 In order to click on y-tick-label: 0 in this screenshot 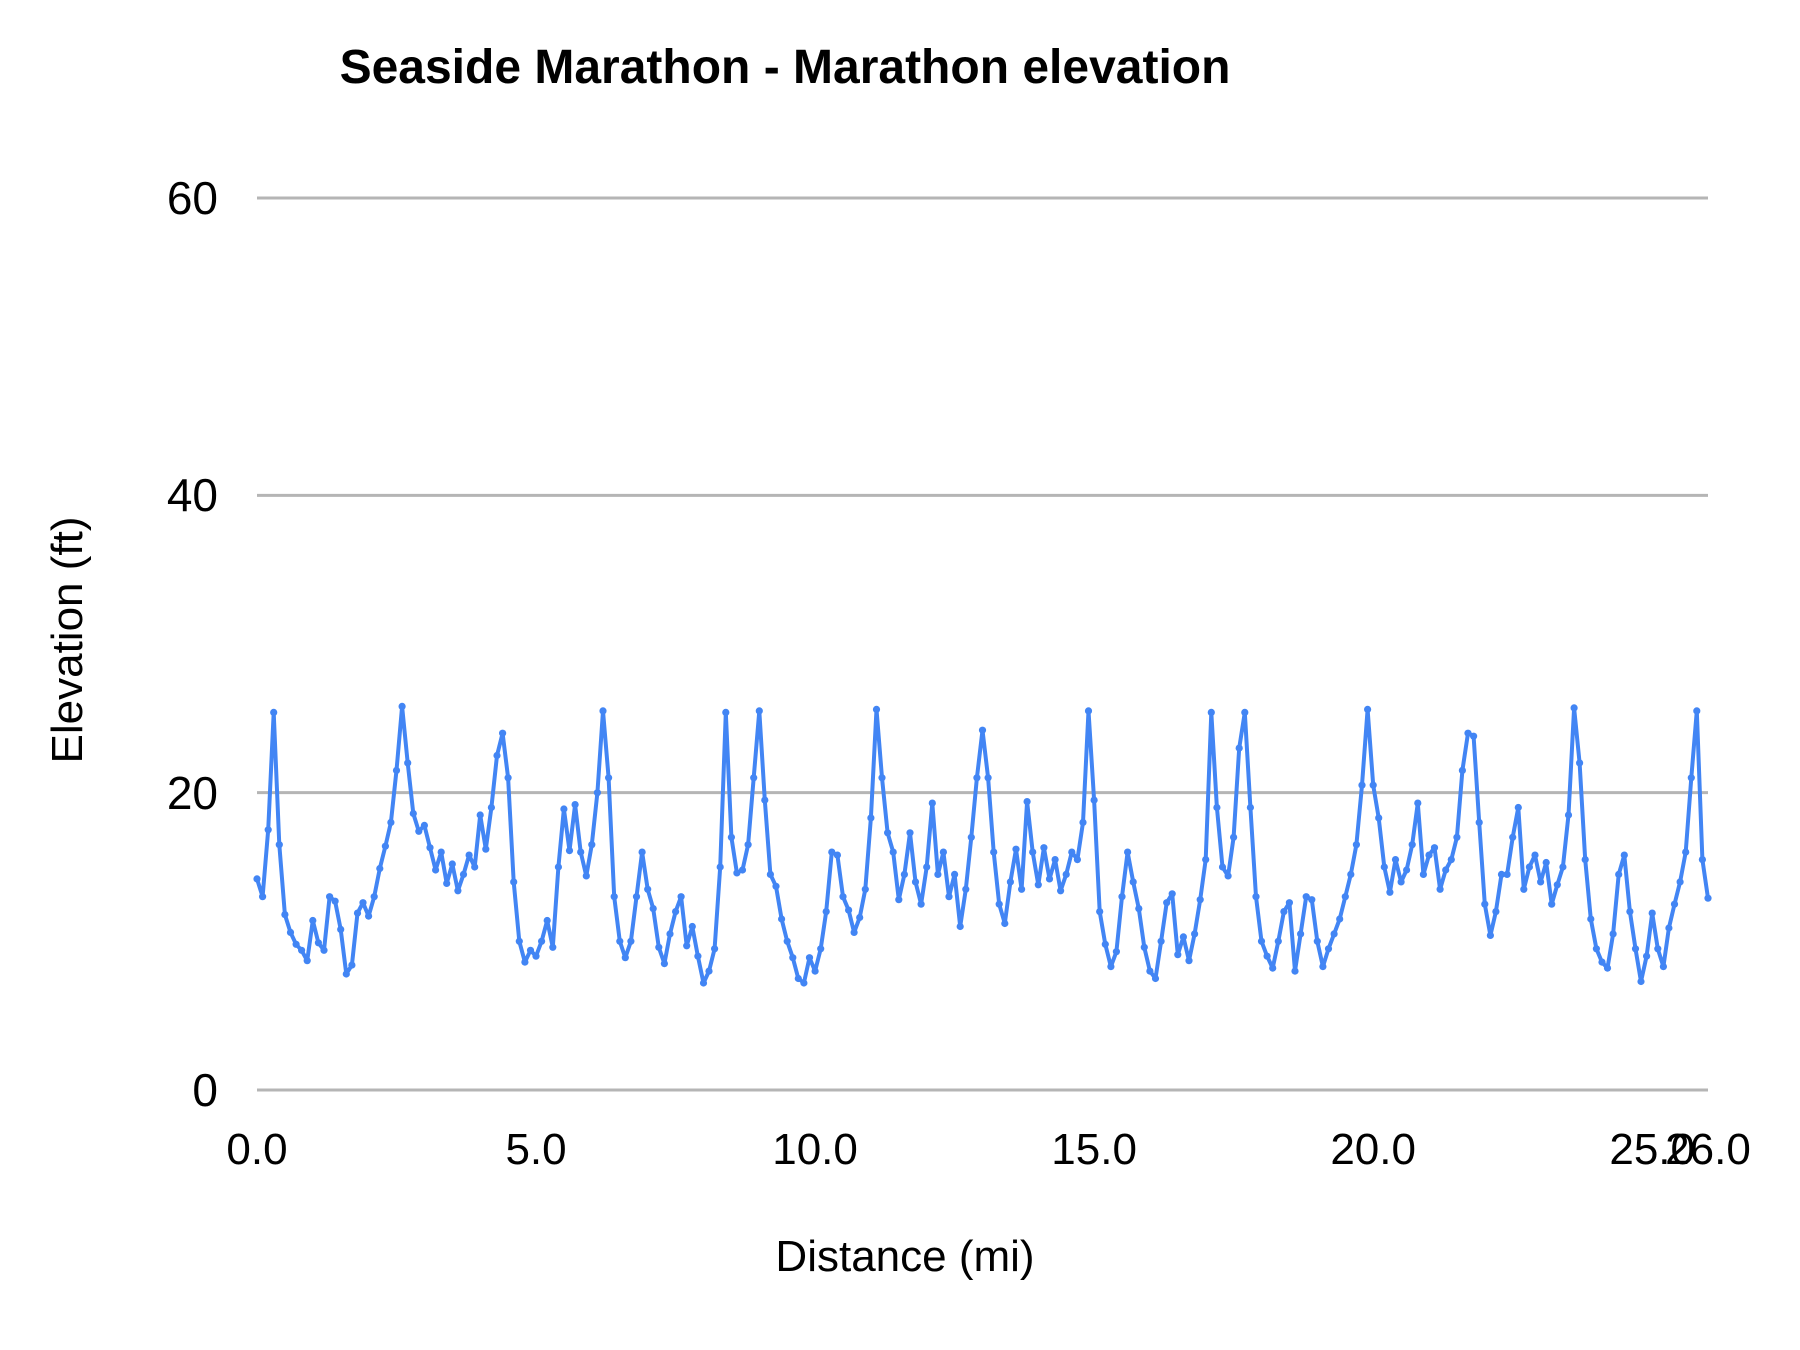, I will do `click(205, 1090)`.